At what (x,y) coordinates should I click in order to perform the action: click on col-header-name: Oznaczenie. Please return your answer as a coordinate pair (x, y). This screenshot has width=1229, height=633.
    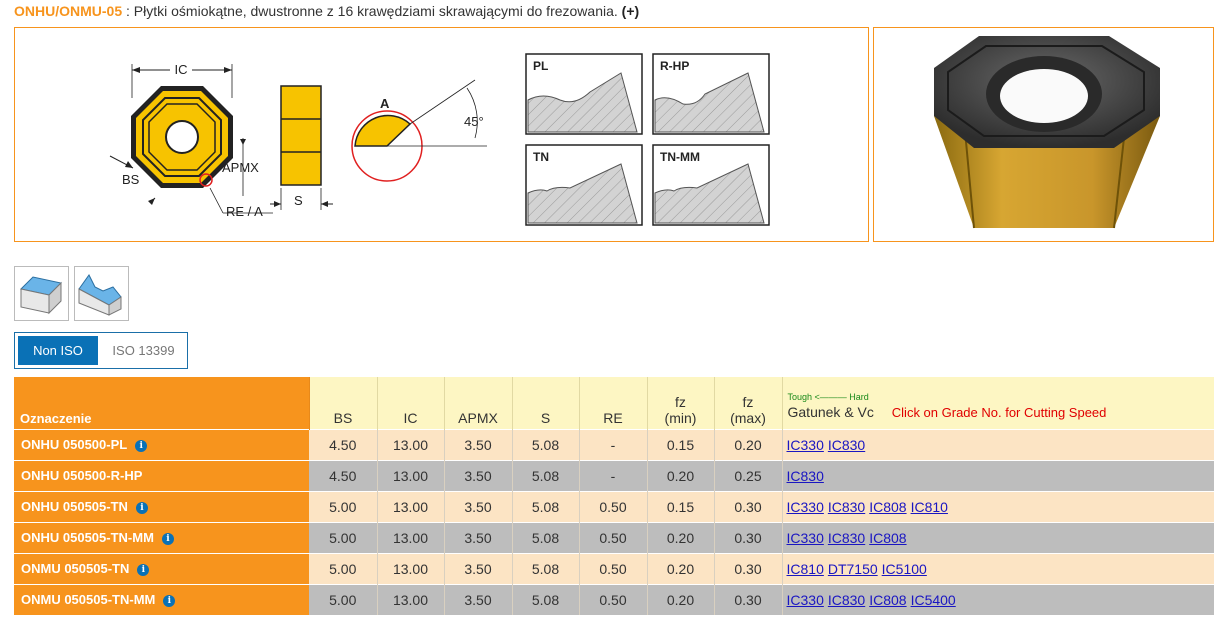
    Looking at the image, I should click on (162, 403).